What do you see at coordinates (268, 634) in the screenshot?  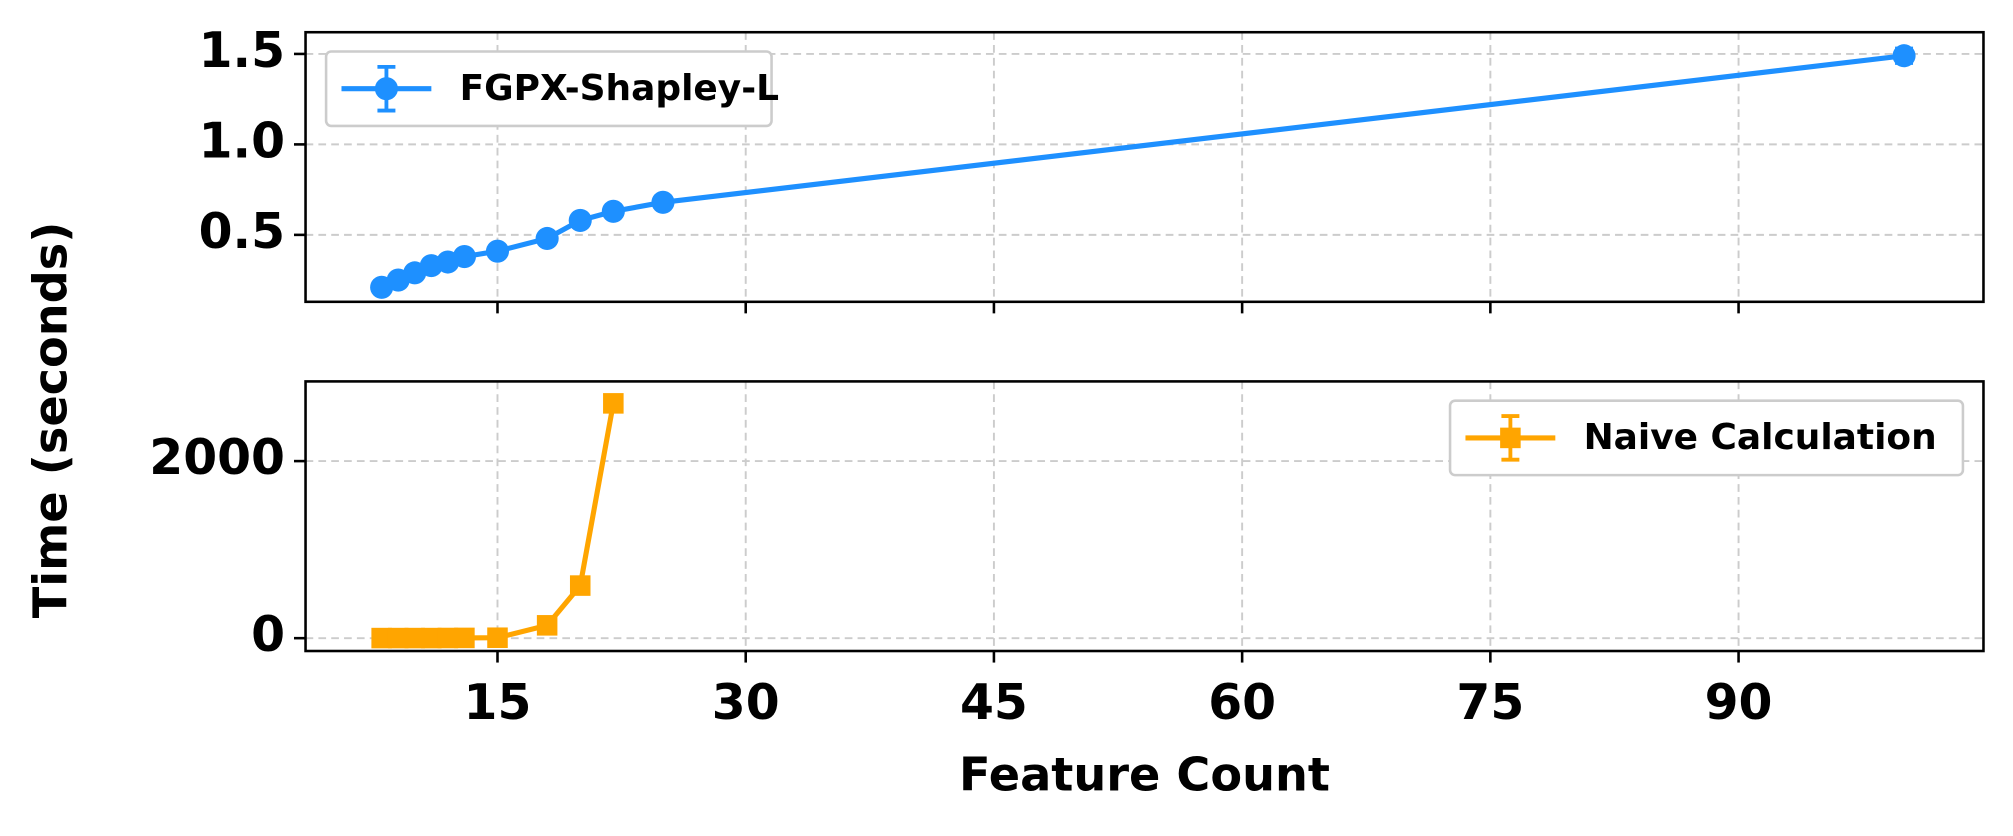 I see `y-tick-label: 0` at bounding box center [268, 634].